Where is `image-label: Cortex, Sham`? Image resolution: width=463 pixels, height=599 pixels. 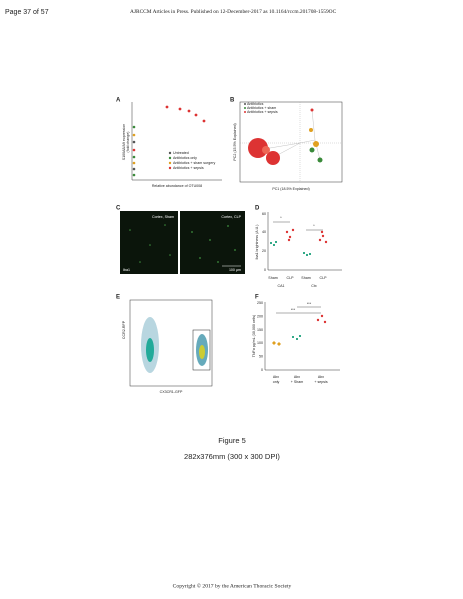
image-label: Cortex, Sham is located at coordinates (163, 217).